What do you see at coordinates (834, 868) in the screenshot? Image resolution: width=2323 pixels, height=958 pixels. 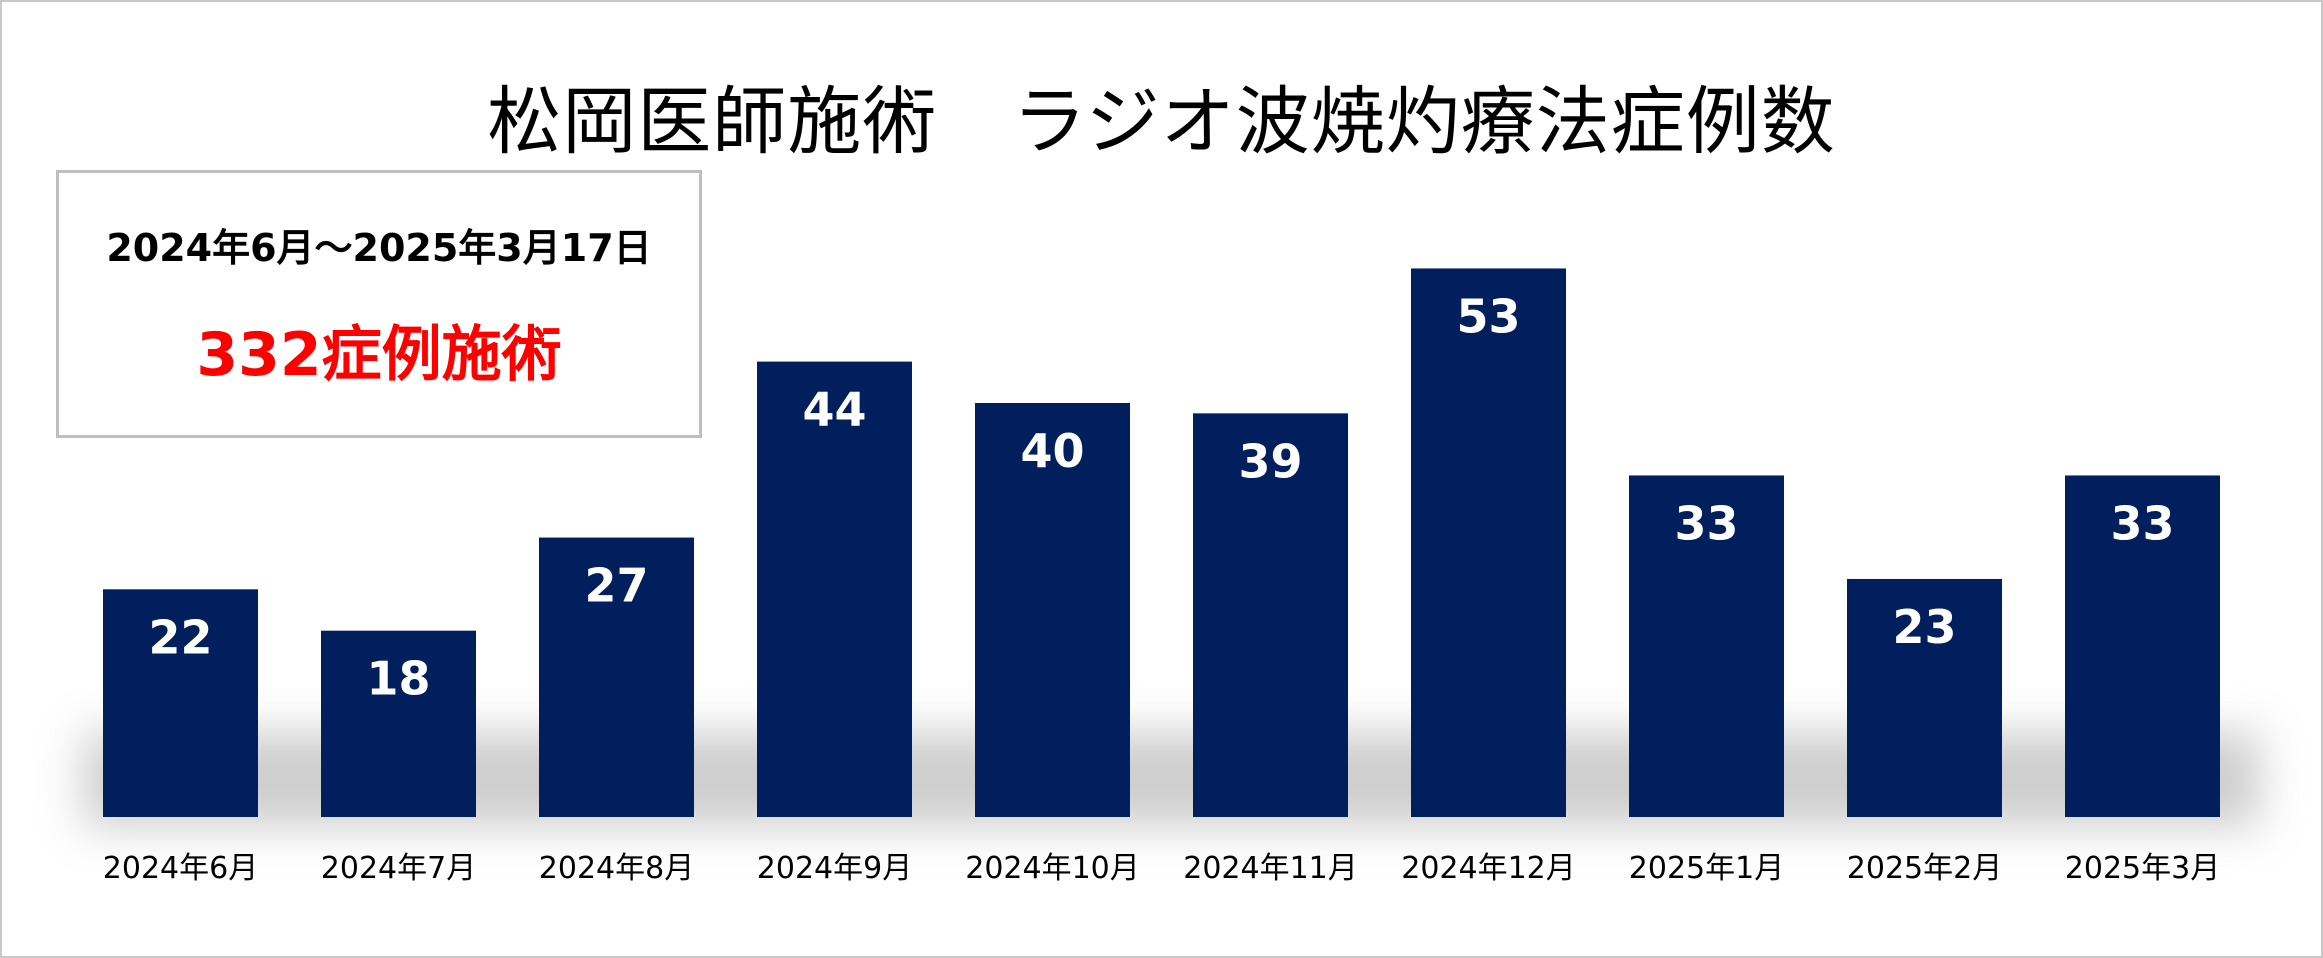 I see `x-tick-label-3: 2024年9月` at bounding box center [834, 868].